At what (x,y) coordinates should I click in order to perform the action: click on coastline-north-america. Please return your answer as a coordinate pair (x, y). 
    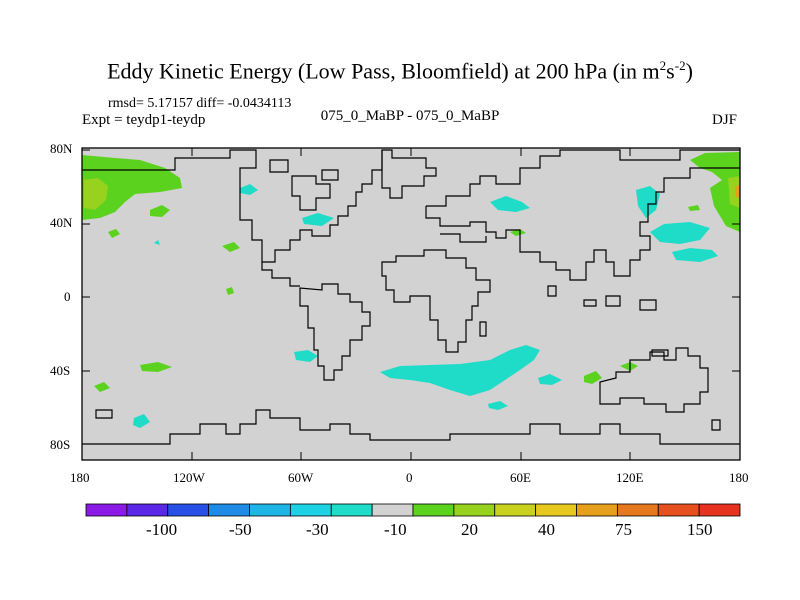
    Looking at the image, I should click on (232, 206).